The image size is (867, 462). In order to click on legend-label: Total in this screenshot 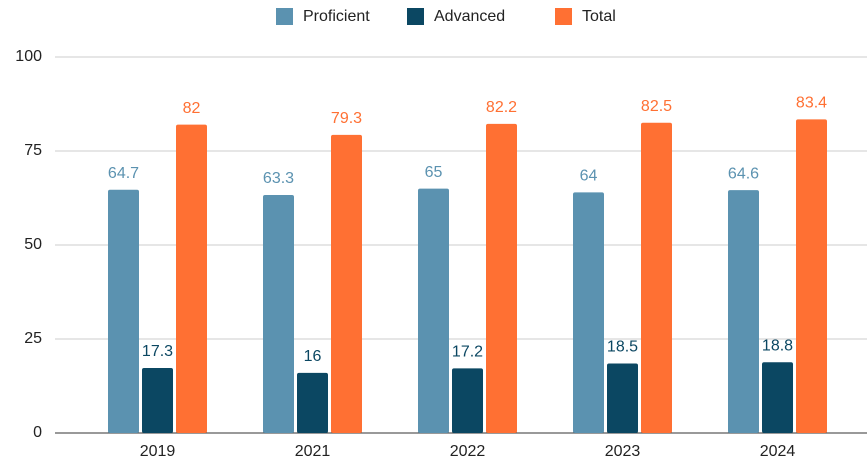, I will do `click(599, 16)`.